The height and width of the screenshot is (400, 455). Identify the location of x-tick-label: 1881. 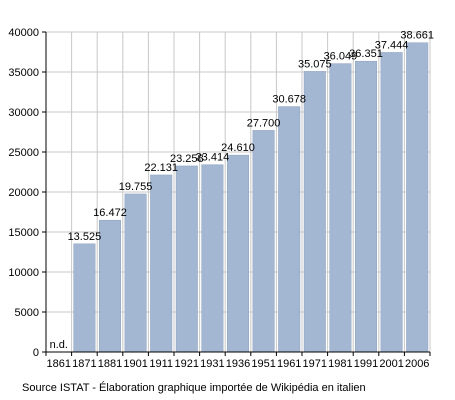
(110, 364).